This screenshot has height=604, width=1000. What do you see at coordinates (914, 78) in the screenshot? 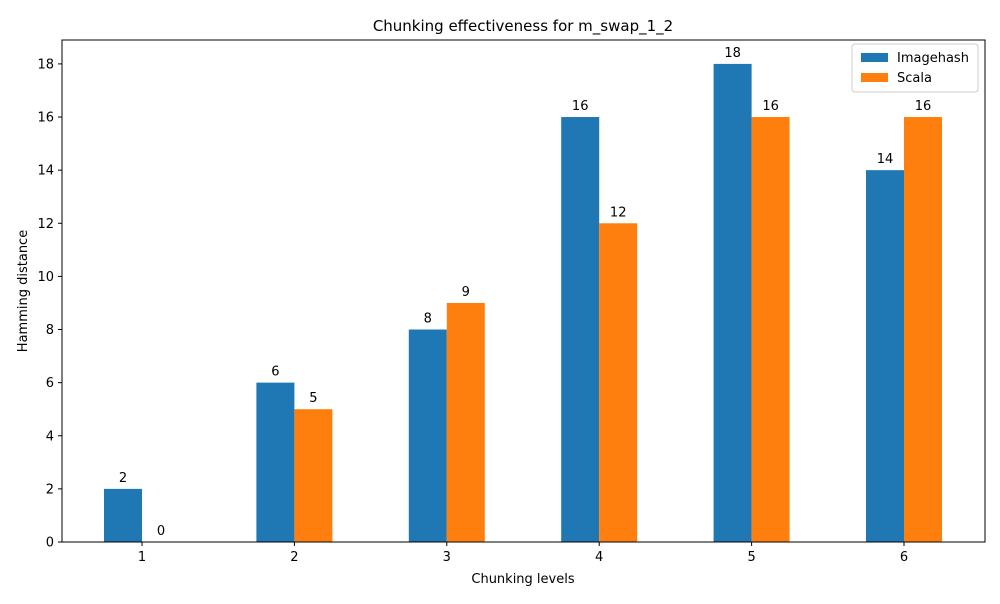
I see `legend-label-scala: Scala` at bounding box center [914, 78].